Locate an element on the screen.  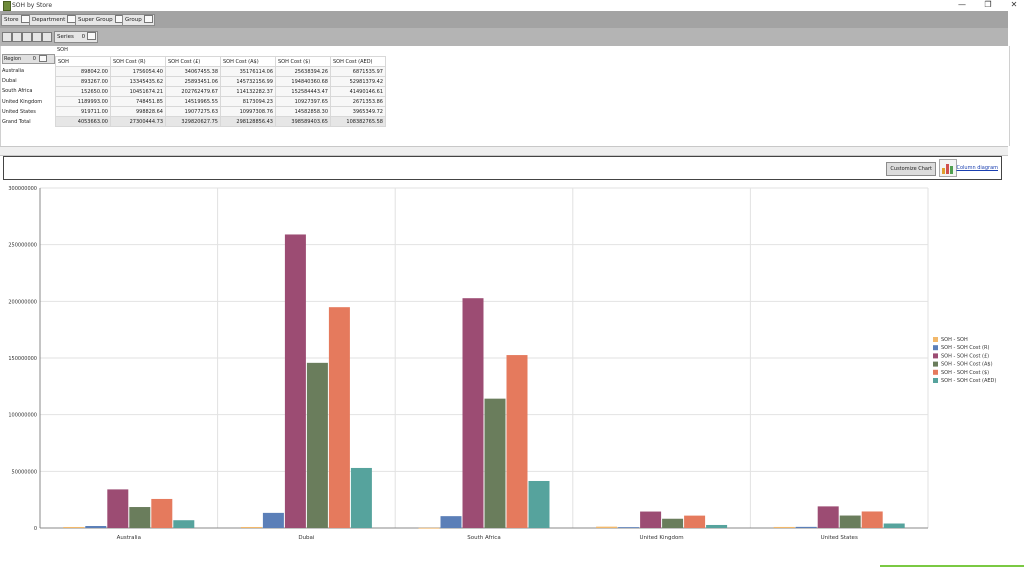
y-tick-label: 0 is located at coordinates (35, 529).